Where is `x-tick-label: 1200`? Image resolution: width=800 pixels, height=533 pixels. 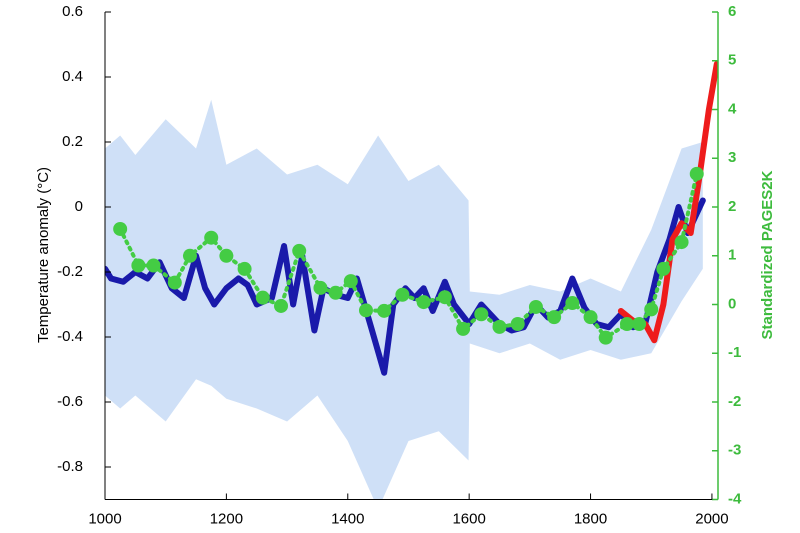
x-tick-label: 1200 is located at coordinates (226, 518).